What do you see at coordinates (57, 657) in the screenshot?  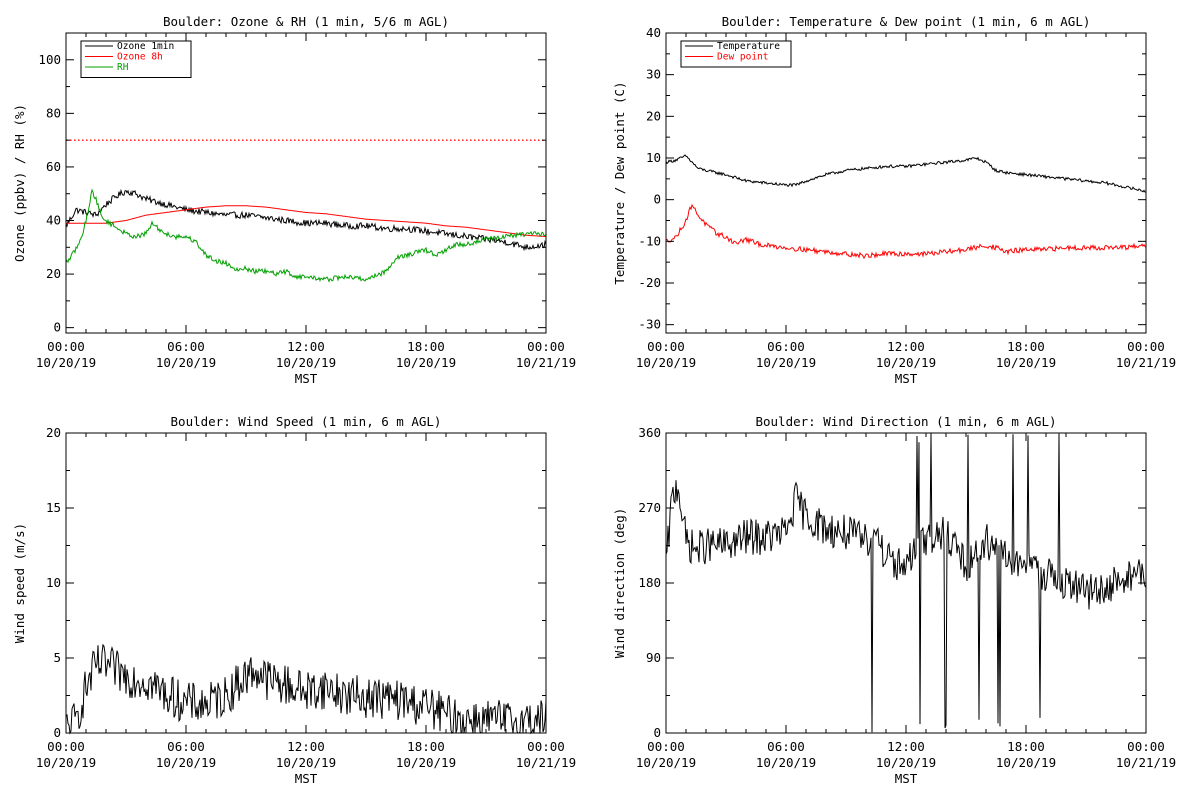 I see `y-tick-label: 5` at bounding box center [57, 657].